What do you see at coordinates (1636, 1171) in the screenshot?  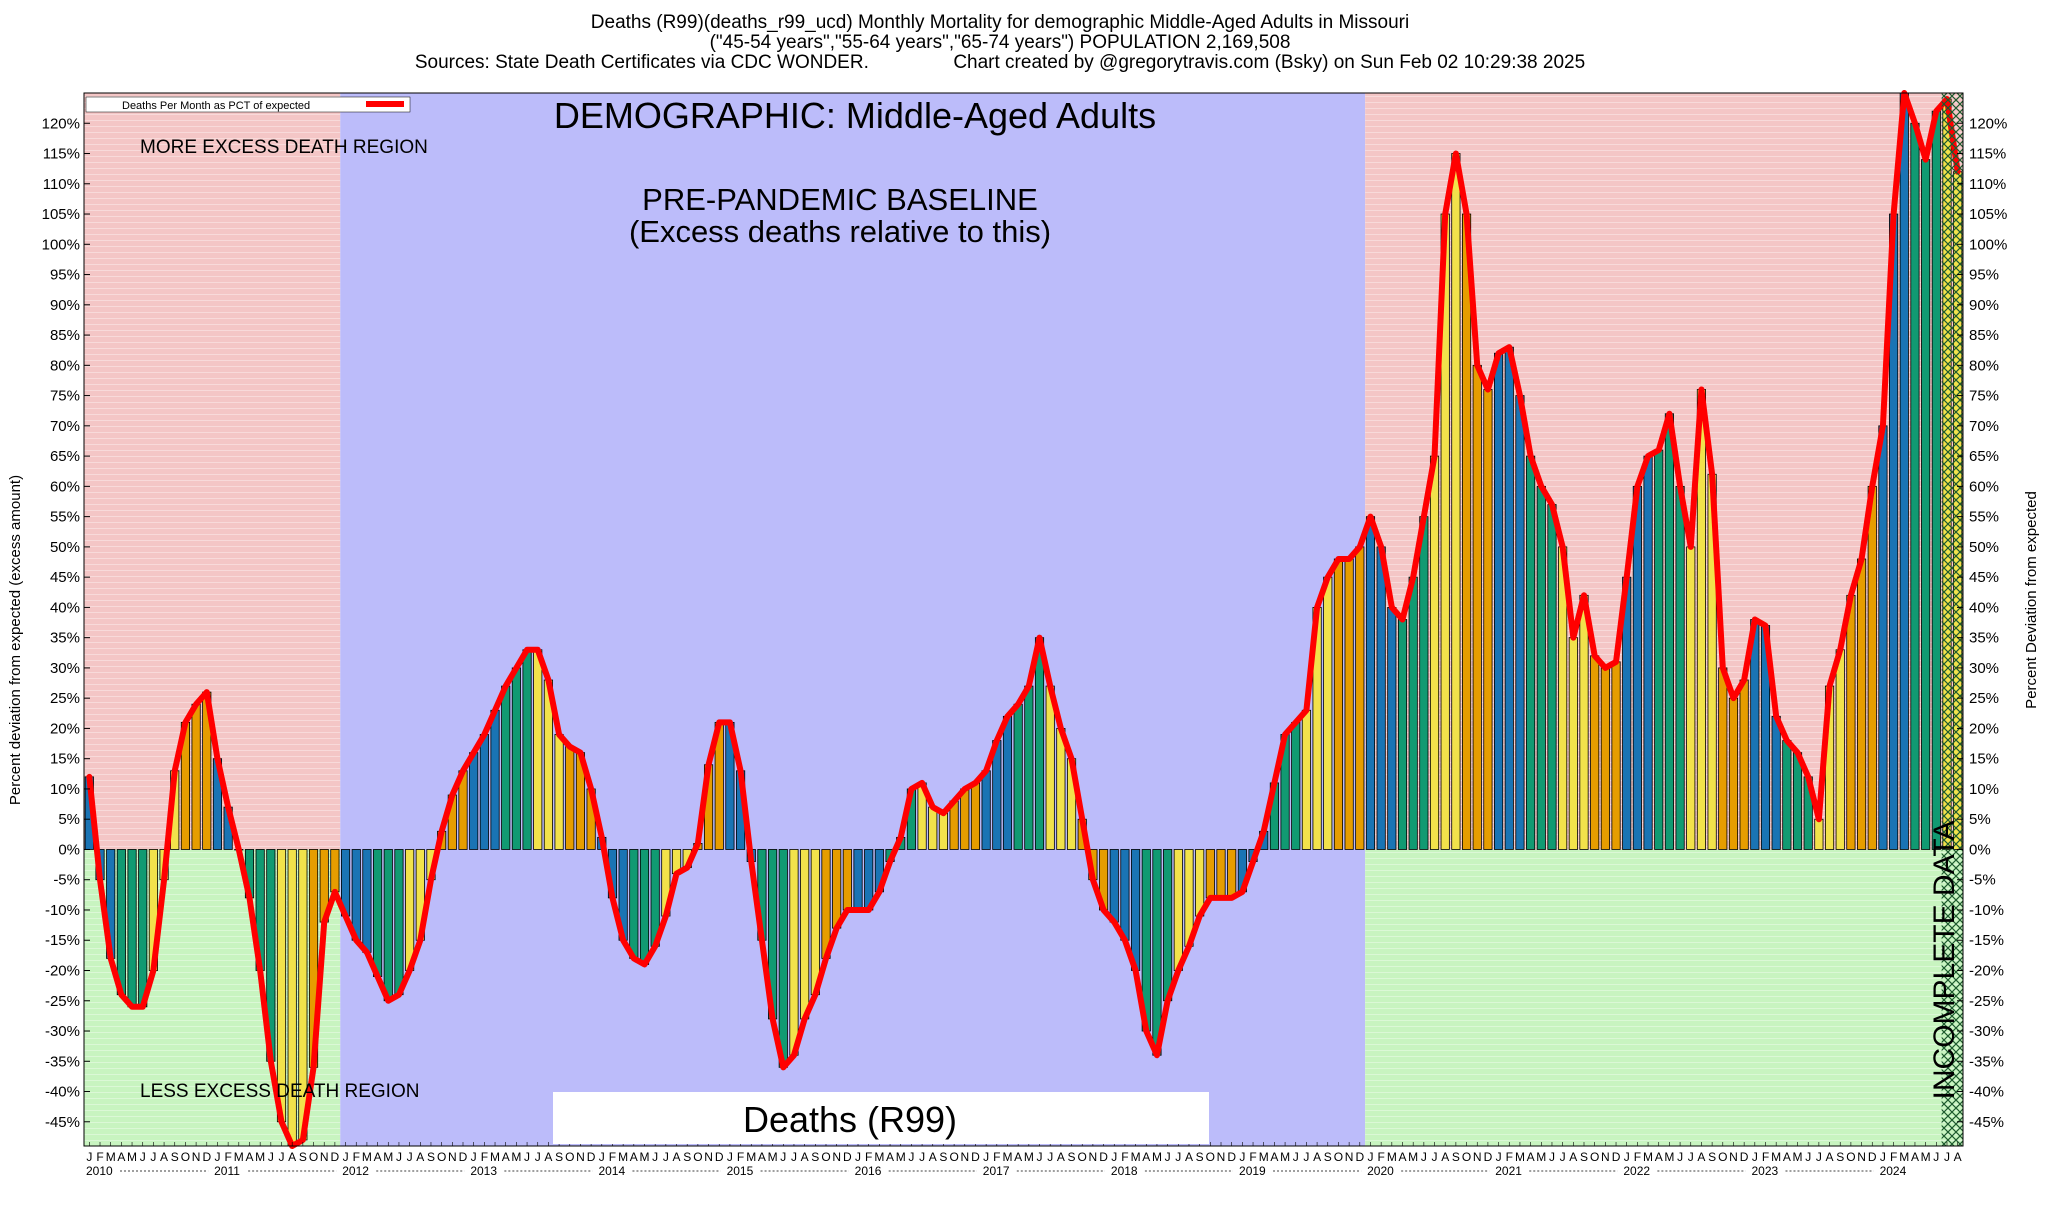 I see `x-year-label: 2022` at bounding box center [1636, 1171].